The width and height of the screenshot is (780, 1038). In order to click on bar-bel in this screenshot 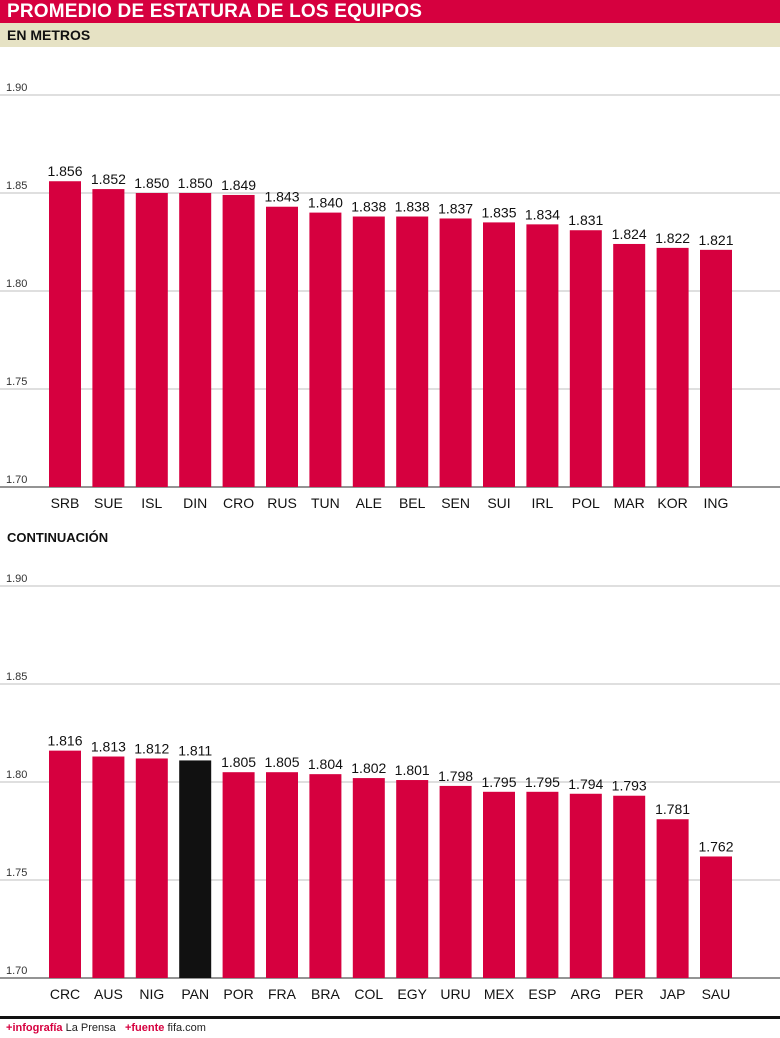, I will do `click(412, 351)`.